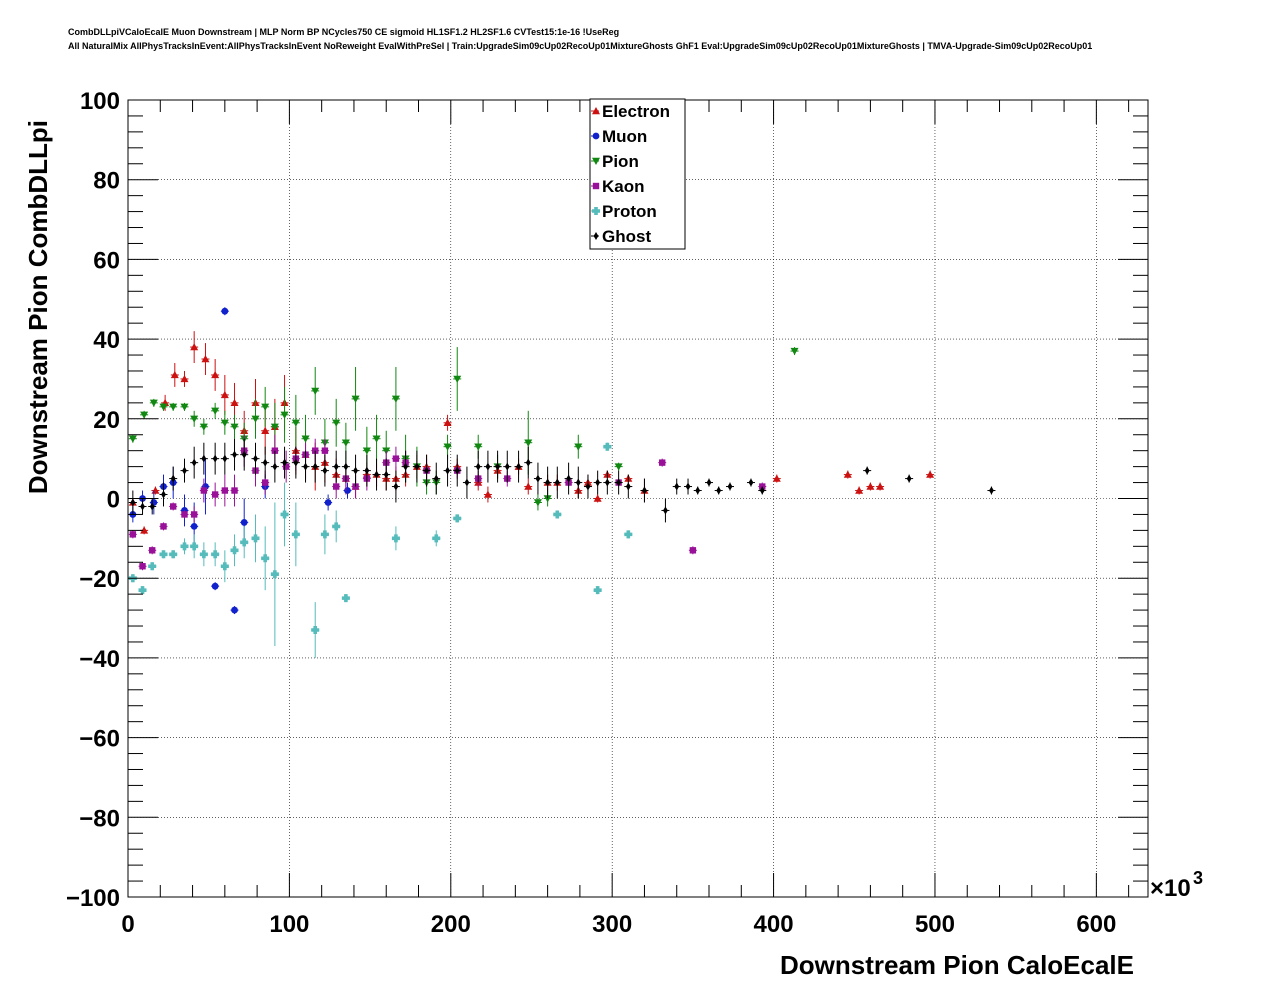  Describe the element at coordinates (93, 898) in the screenshot. I see `y-tick-label: −100` at that location.